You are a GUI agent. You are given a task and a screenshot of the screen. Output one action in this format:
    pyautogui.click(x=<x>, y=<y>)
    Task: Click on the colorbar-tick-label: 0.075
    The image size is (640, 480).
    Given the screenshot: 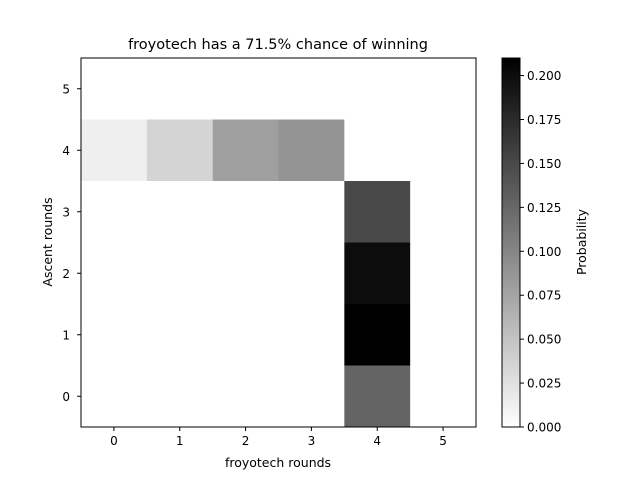 What is the action you would take?
    pyautogui.click(x=544, y=296)
    